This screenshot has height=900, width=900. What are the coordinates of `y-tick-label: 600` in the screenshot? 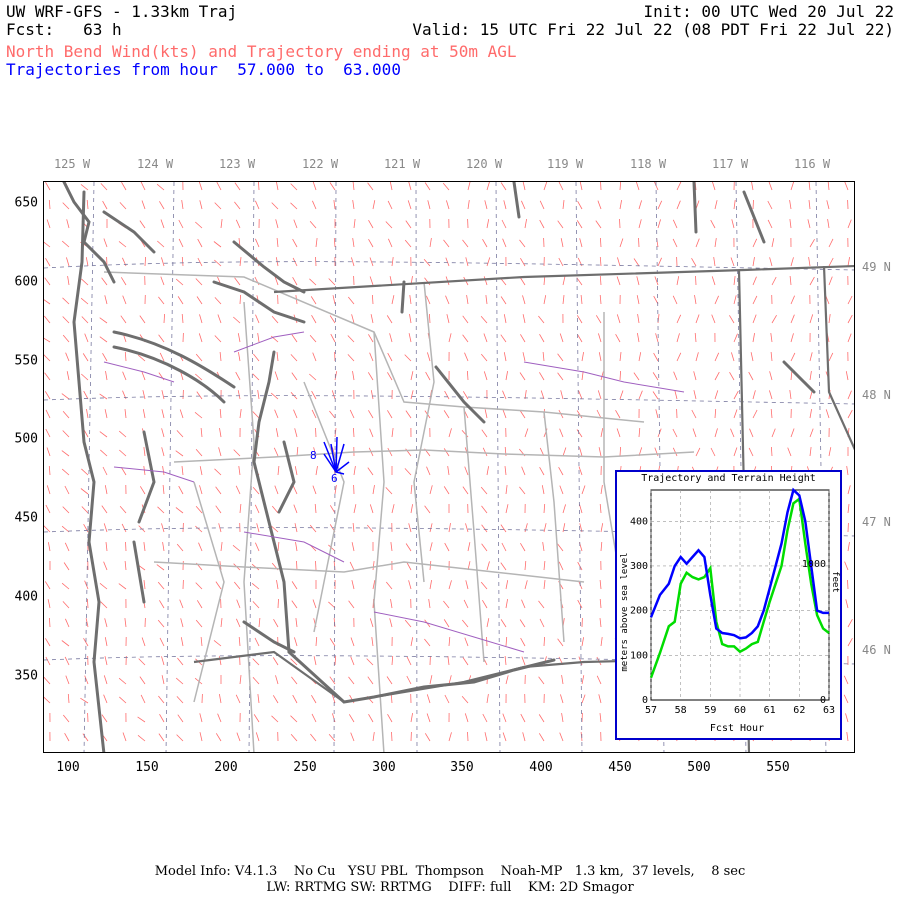 It's located at (26, 282).